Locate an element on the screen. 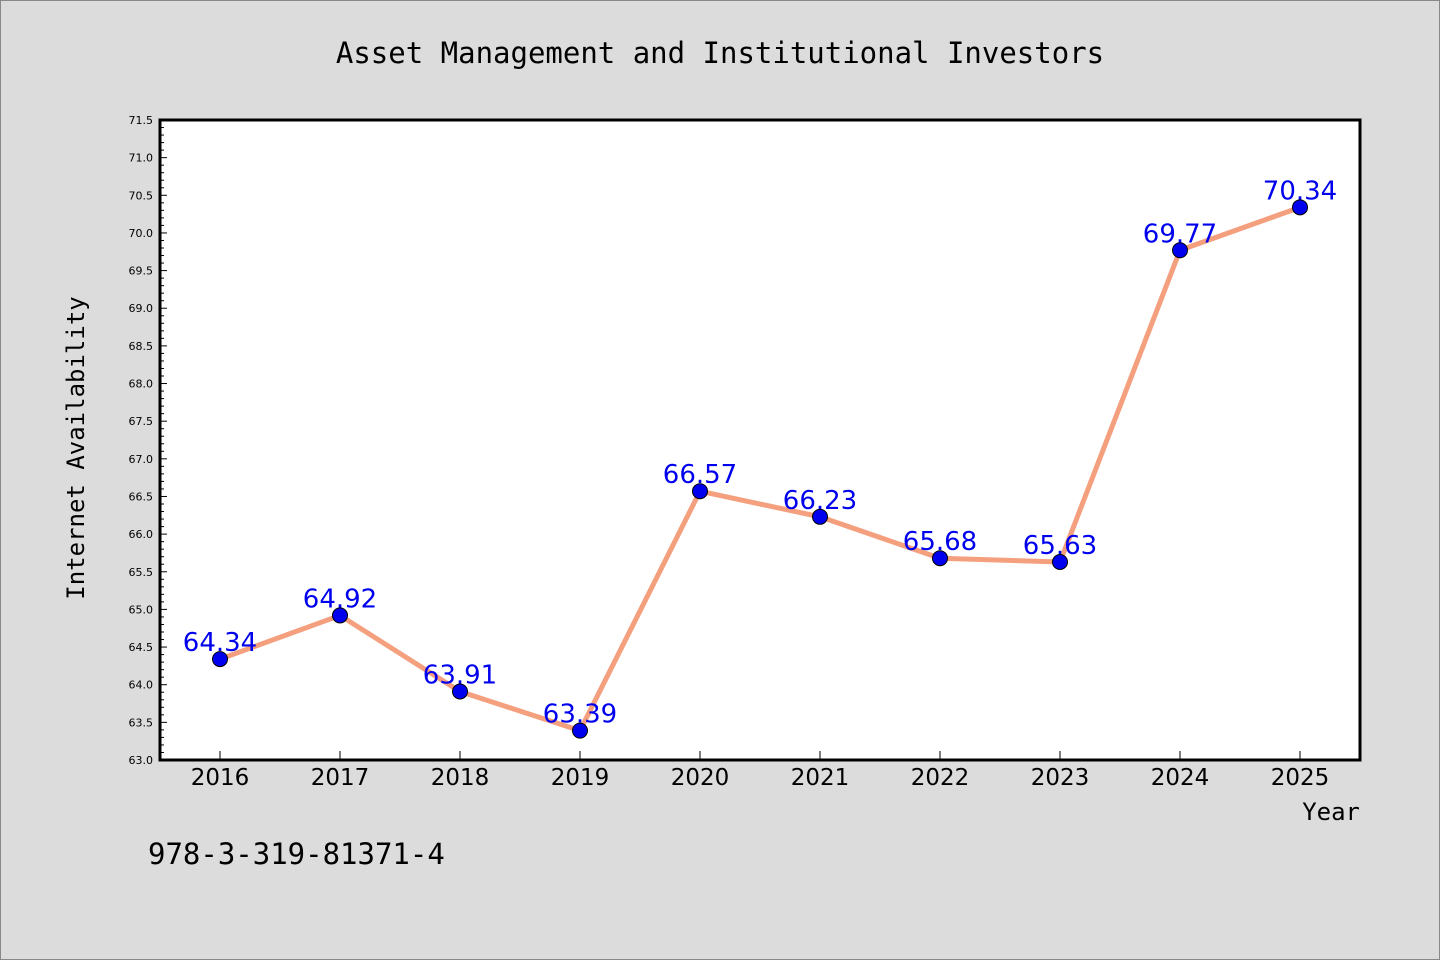 The height and width of the screenshot is (960, 1440). x-tick-label: 2021 is located at coordinates (820, 778).